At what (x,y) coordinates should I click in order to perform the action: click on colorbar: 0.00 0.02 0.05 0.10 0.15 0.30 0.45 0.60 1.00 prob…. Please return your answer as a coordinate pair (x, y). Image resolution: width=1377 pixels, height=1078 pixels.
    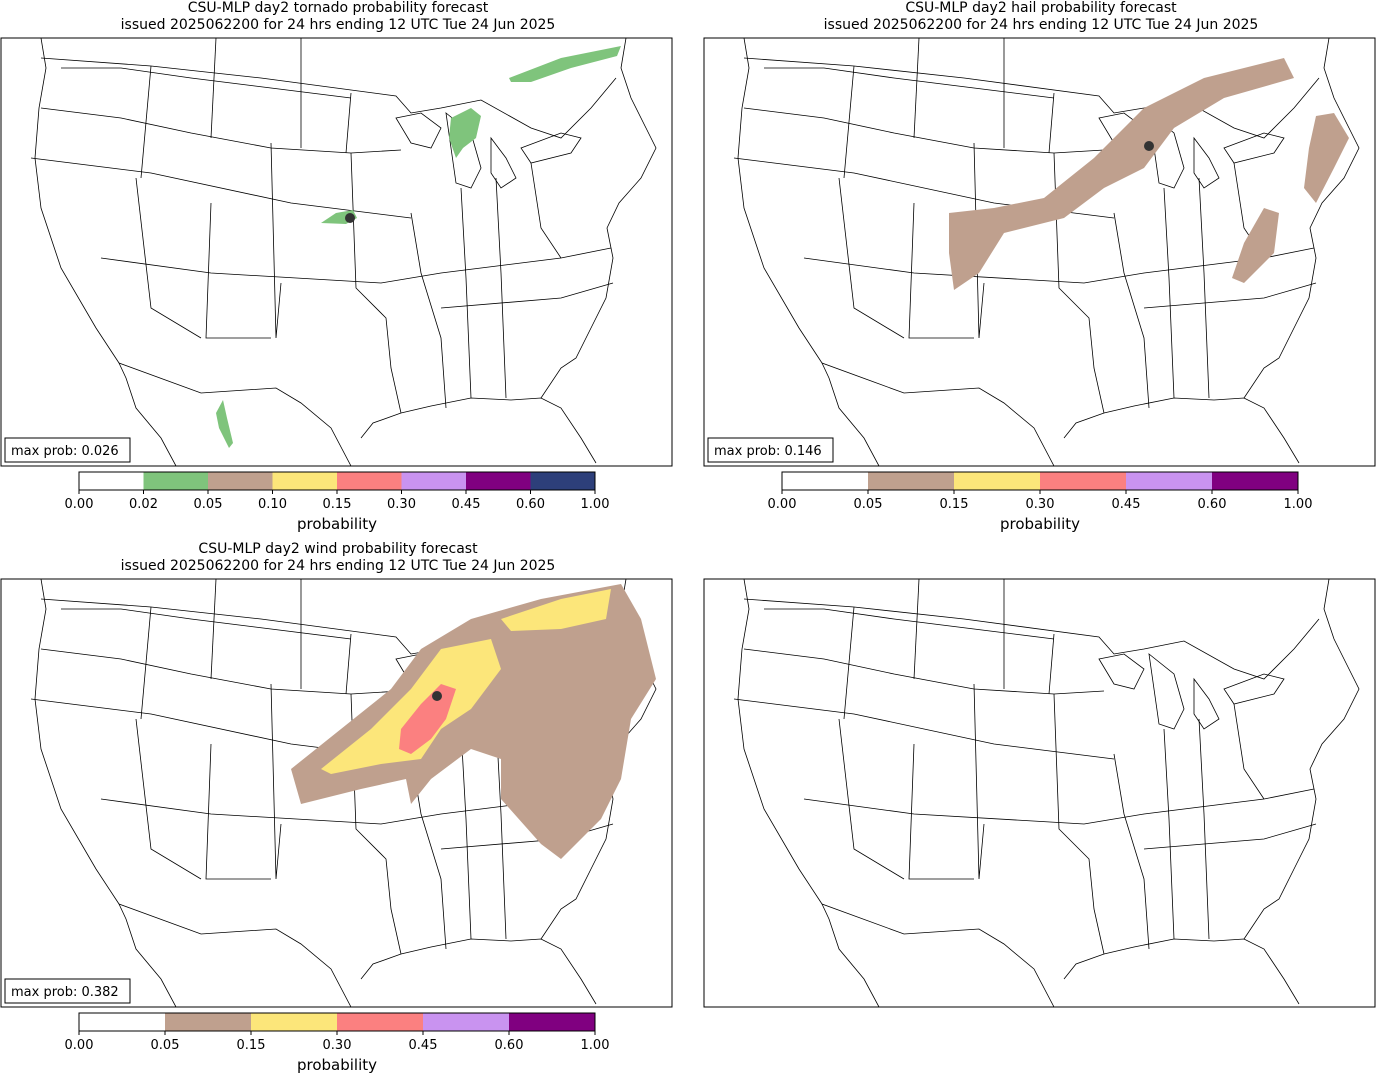
    Looking at the image, I should click on (337, 502).